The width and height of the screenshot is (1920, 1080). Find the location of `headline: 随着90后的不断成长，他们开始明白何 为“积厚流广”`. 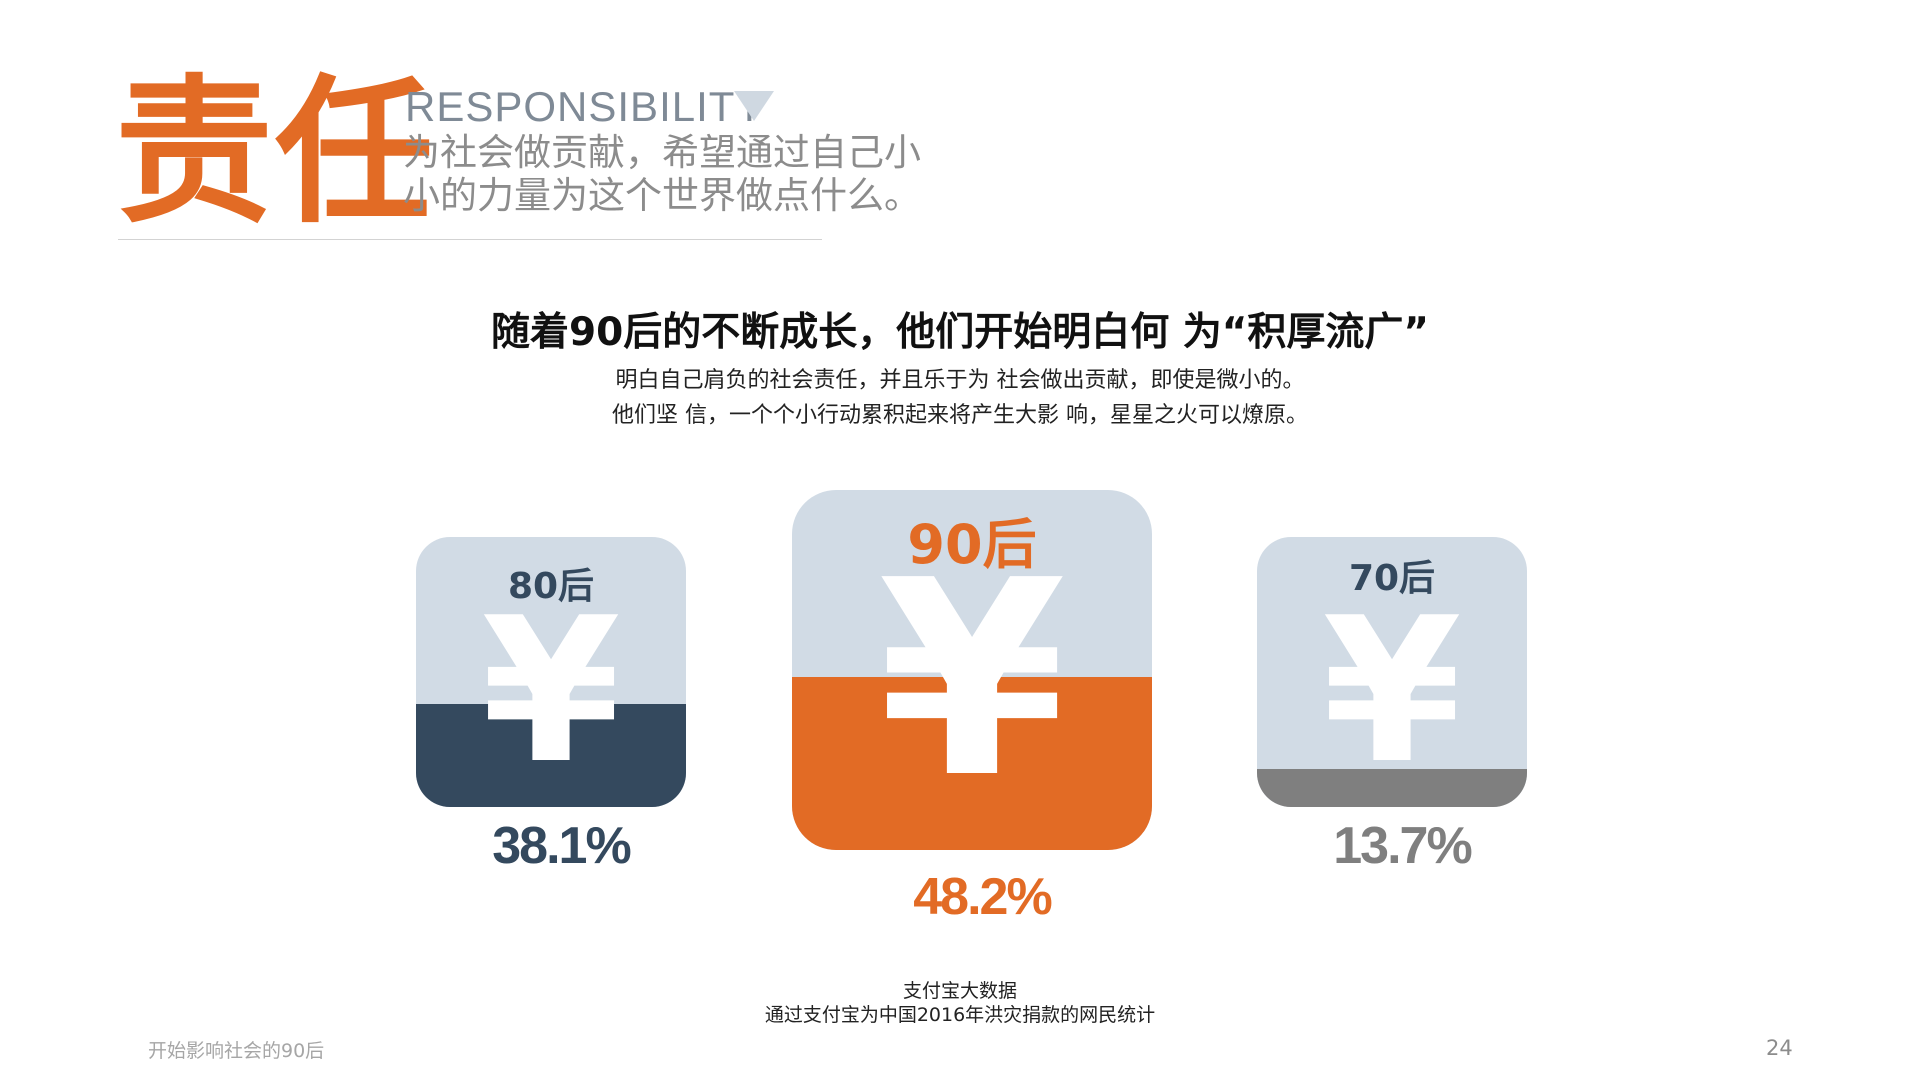

headline: 随着90后的不断成长，他们开始明白何 为“积厚流广” is located at coordinates (960, 332).